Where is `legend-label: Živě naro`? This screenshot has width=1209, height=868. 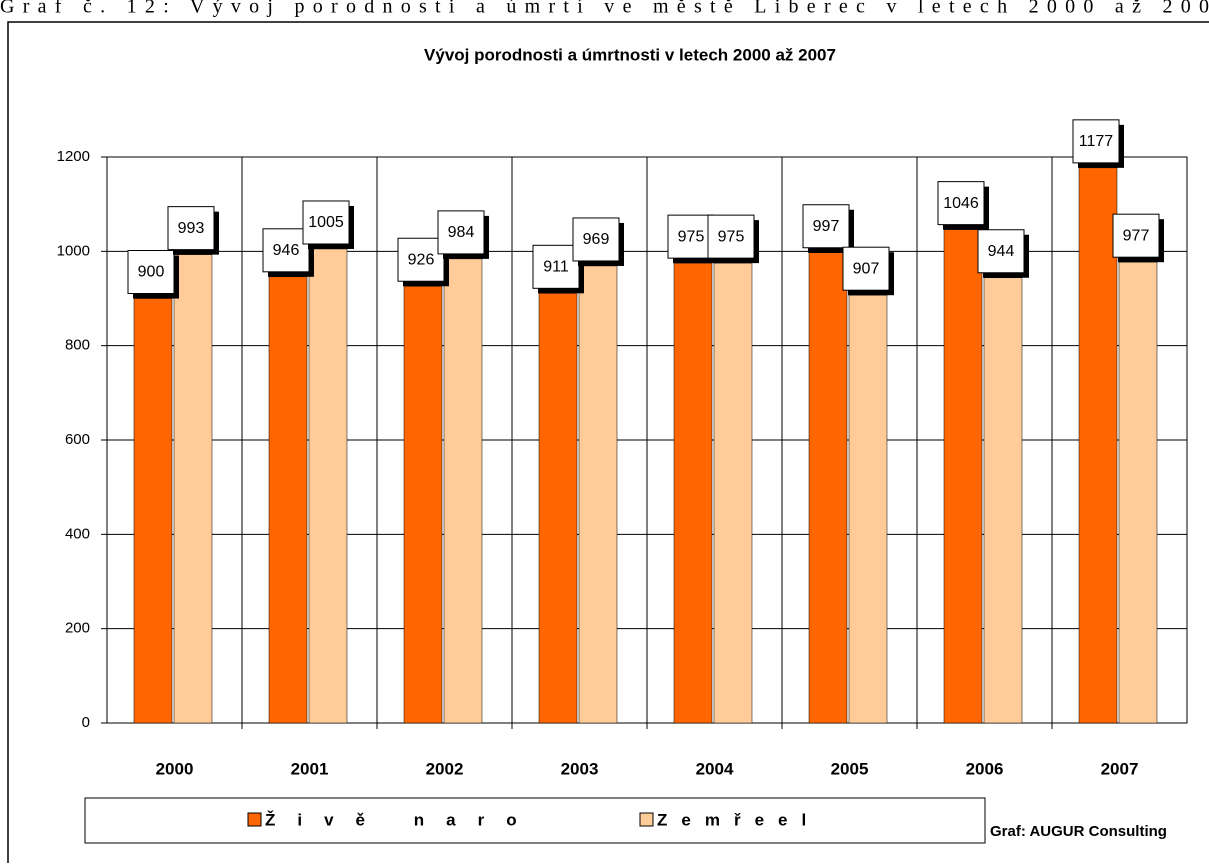
legend-label: Živě naro is located at coordinates (402, 819).